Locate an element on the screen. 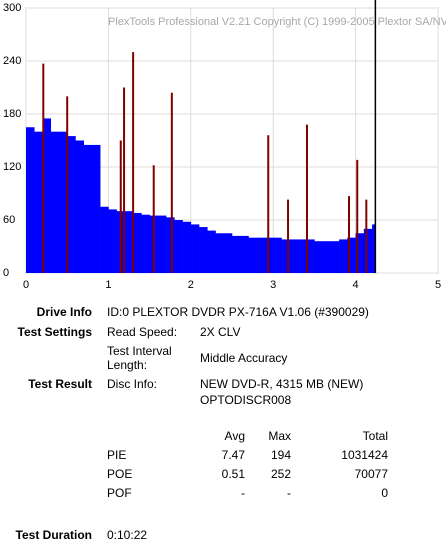  table-cell: 70077 is located at coordinates (372, 474).